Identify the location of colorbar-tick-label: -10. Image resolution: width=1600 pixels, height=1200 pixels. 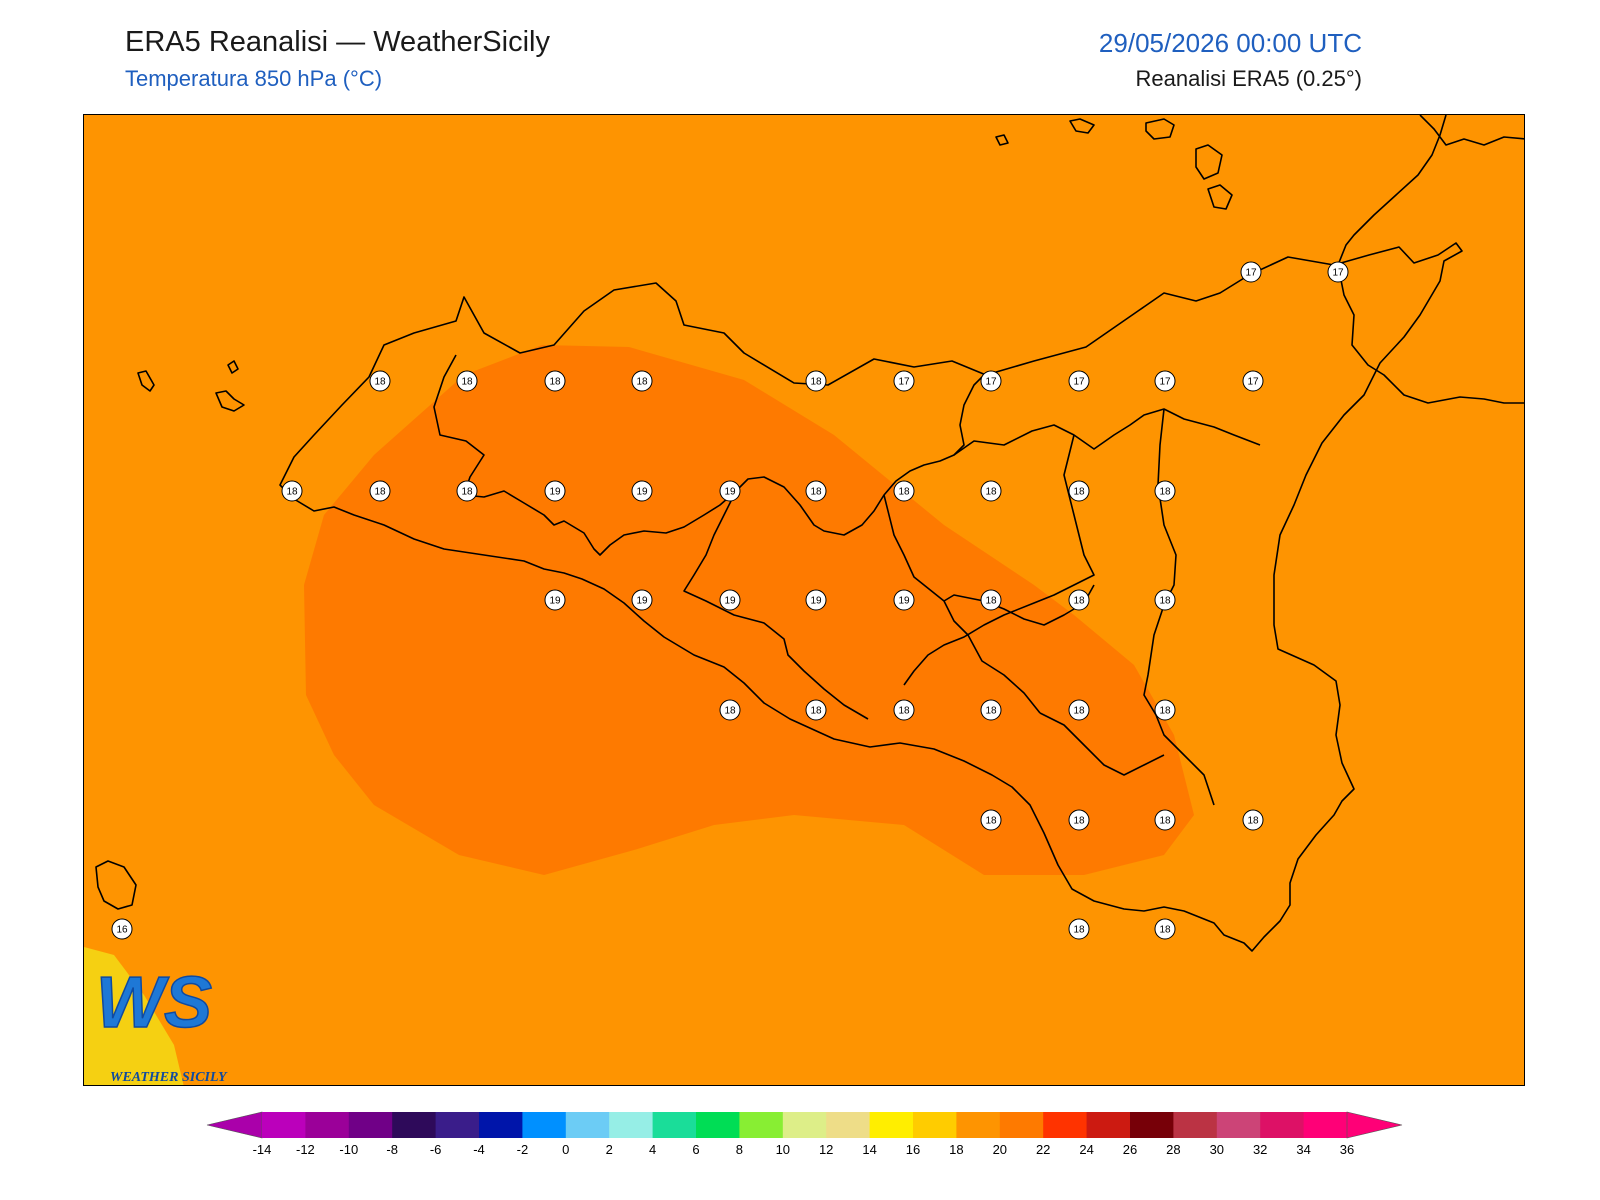
(348, 1149).